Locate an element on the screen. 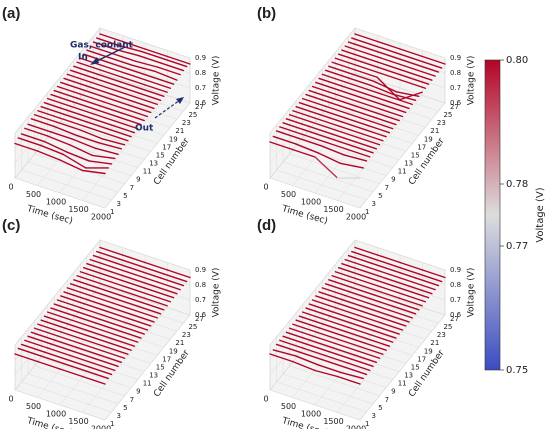 The height and width of the screenshot is (429, 550). y-tick-label: 3 is located at coordinates (374, 204).